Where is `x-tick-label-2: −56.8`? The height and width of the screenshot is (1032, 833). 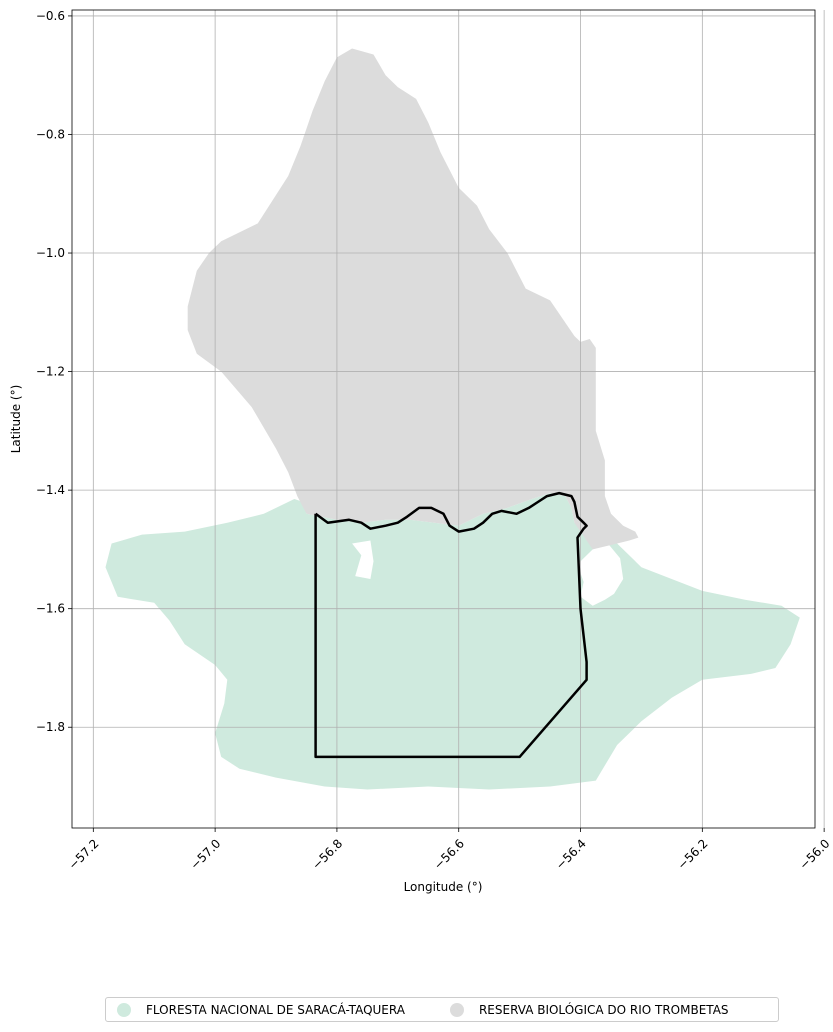
x-tick-label-2: −56.8 is located at coordinates (327, 854).